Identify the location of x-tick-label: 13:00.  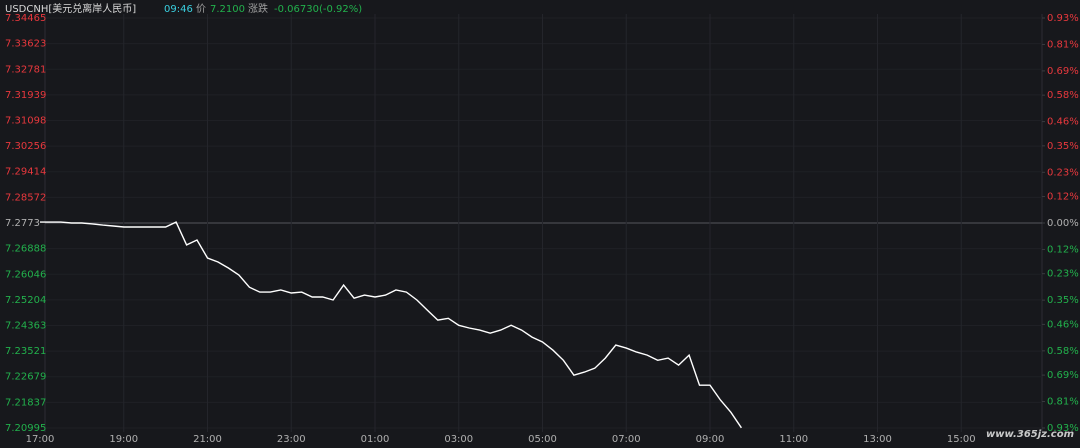
(877, 439).